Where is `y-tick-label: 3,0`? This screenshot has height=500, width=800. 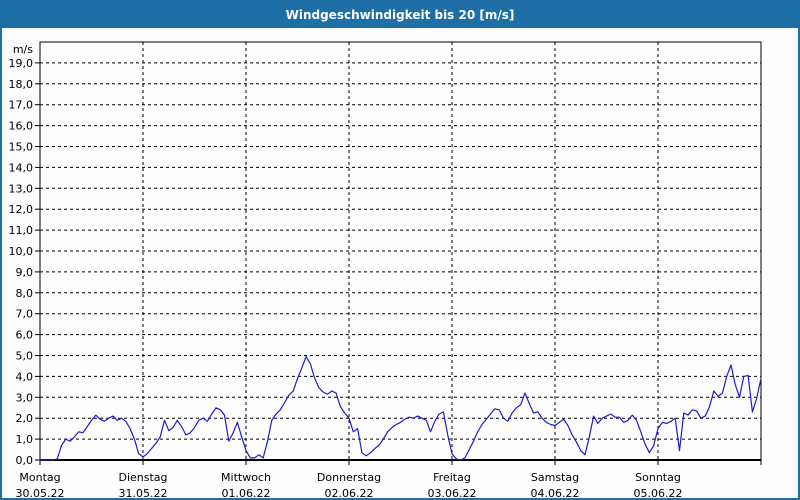 y-tick-label: 3,0 is located at coordinates (25, 397).